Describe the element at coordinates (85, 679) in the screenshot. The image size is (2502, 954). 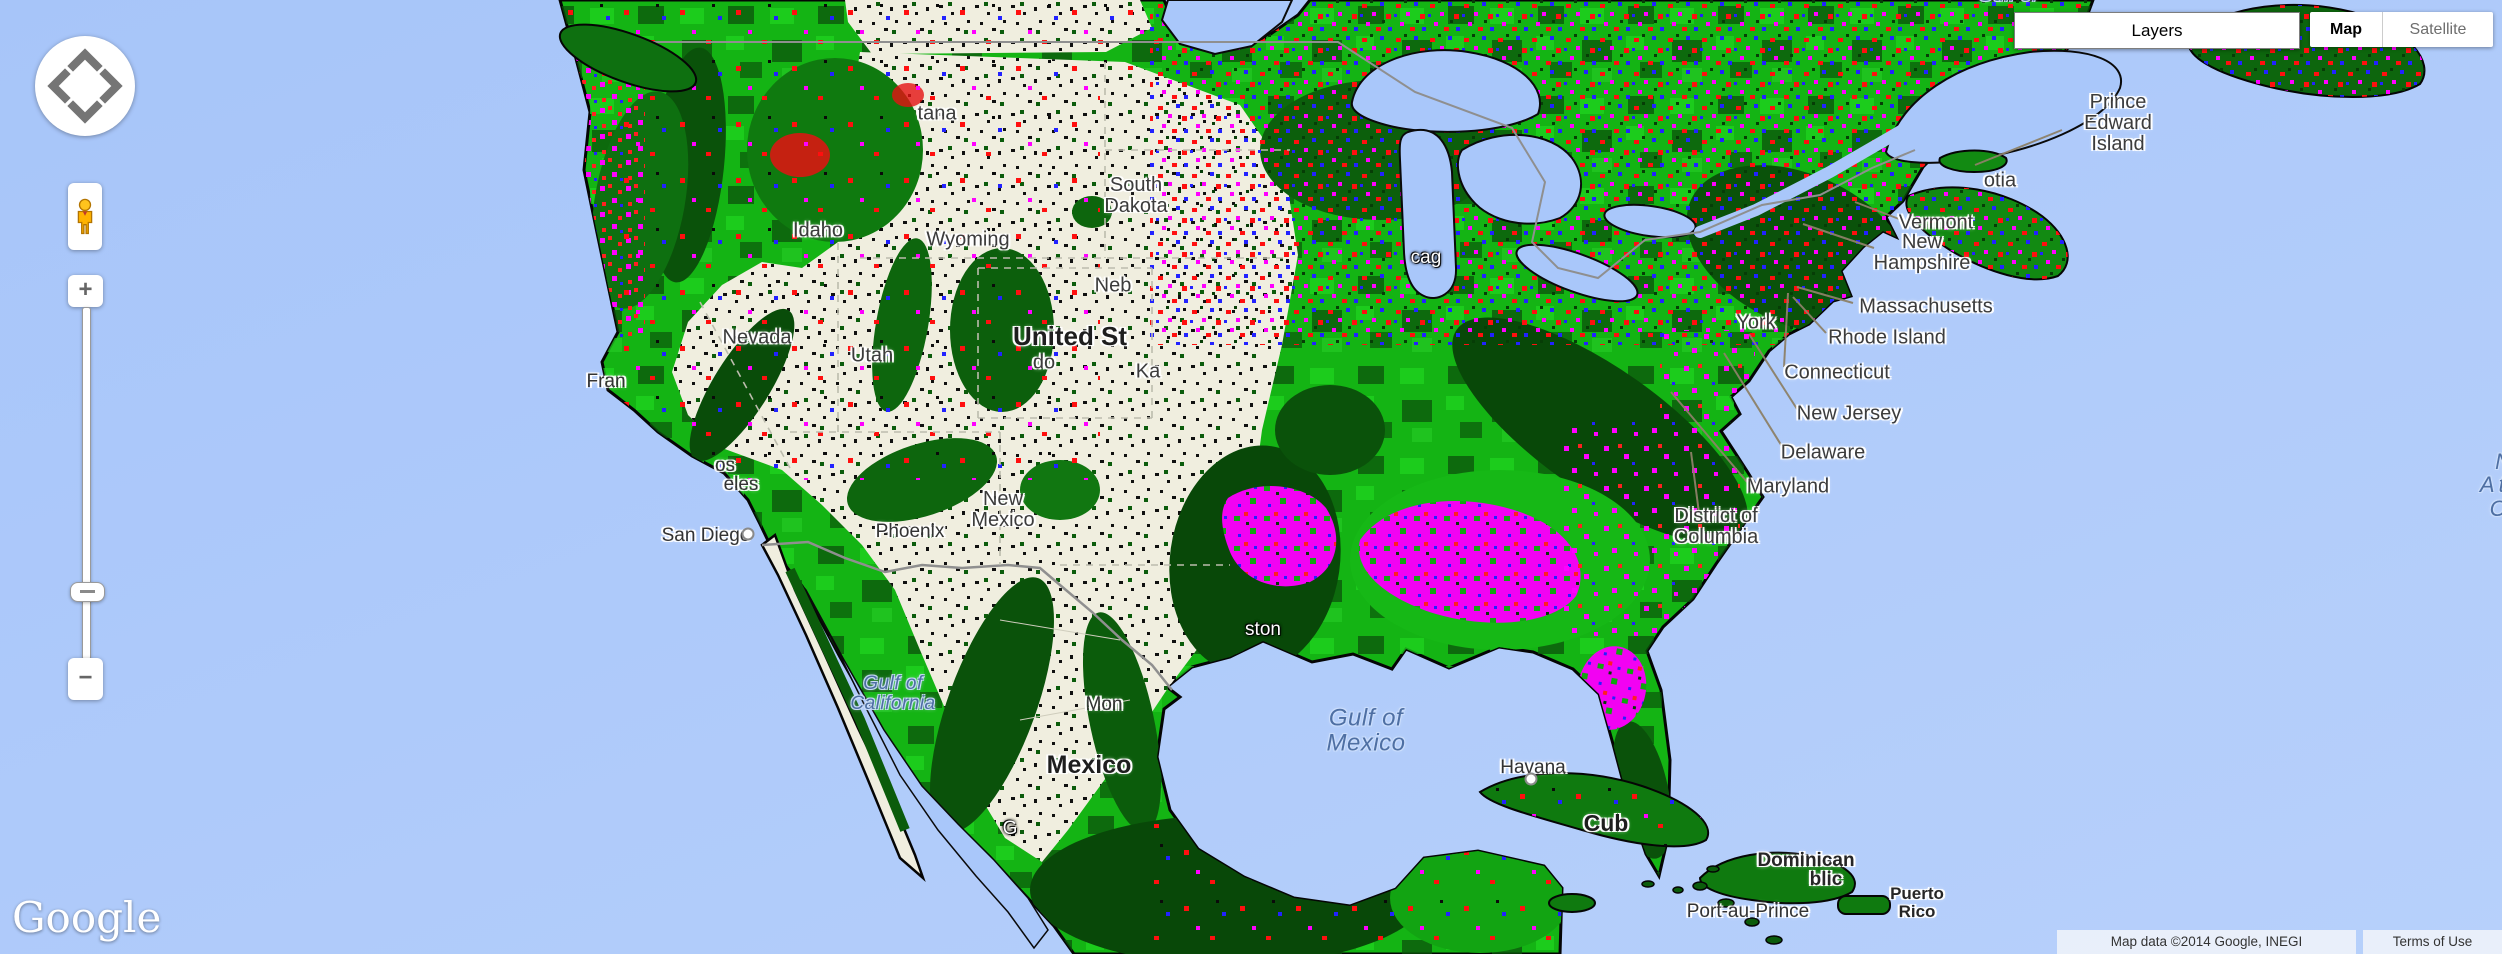
I see `zoom-out-button: −` at that location.